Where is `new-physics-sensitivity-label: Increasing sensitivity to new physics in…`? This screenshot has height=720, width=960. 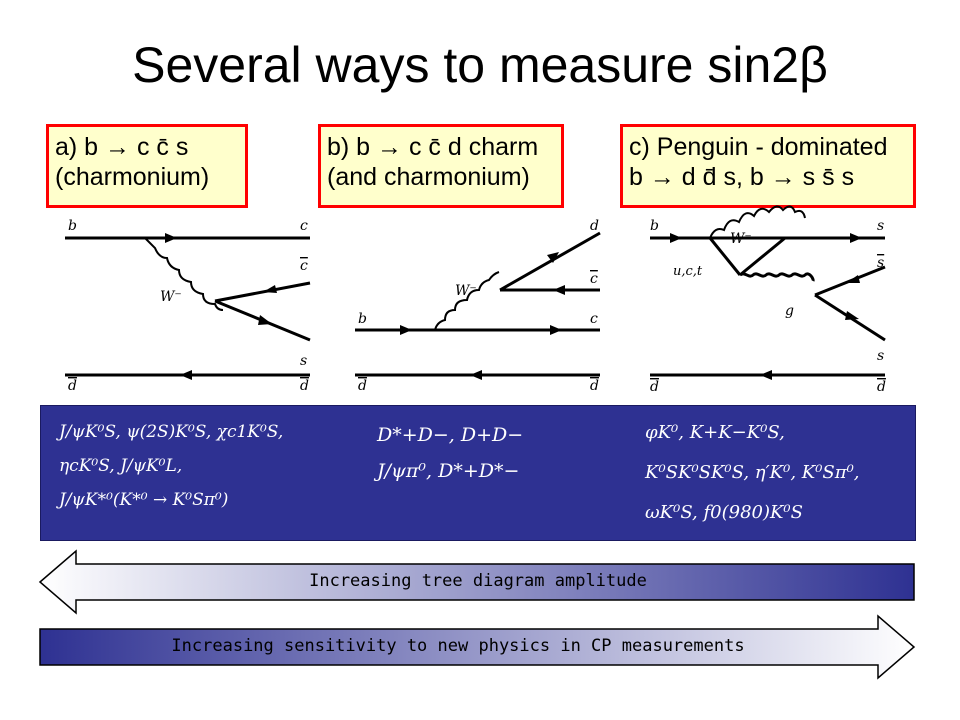
new-physics-sensitivity-label: Increasing sensitivity to new physics in… is located at coordinates (458, 646).